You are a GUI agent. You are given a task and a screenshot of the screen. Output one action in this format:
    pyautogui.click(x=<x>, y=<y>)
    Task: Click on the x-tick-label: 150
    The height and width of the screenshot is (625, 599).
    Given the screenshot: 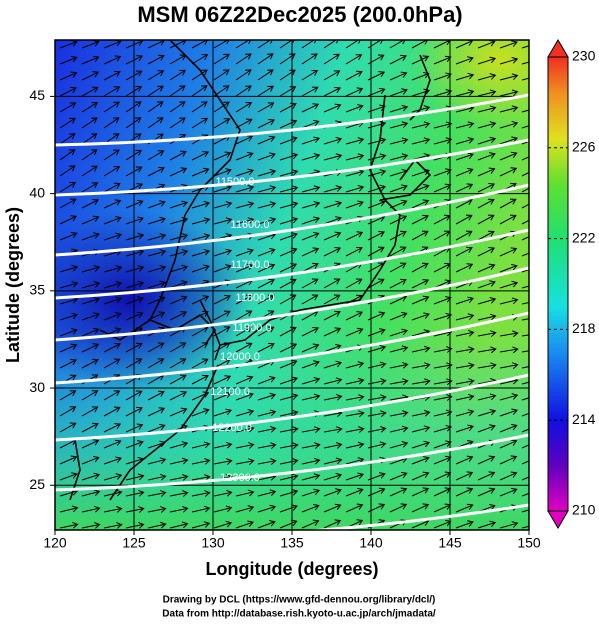 What is the action you would take?
    pyautogui.click(x=529, y=543)
    